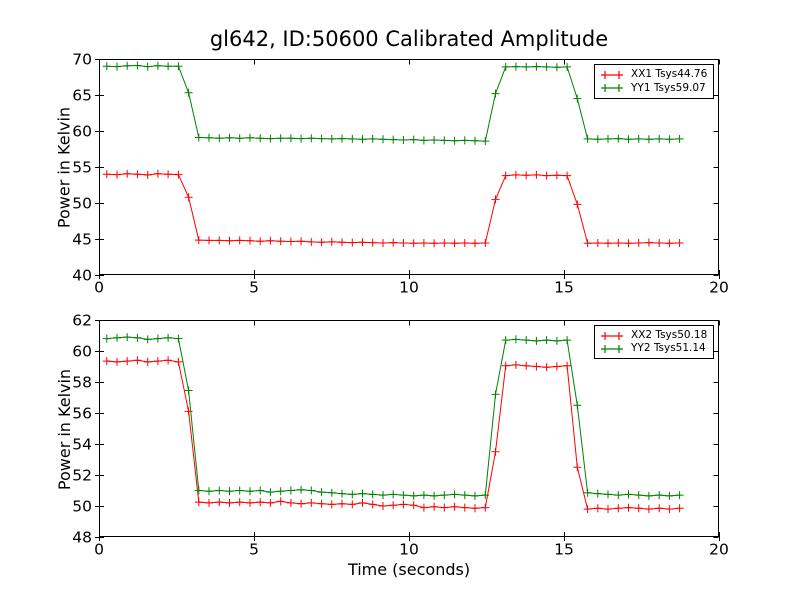  I want to click on y-tick-label: 40, so click(82, 276).